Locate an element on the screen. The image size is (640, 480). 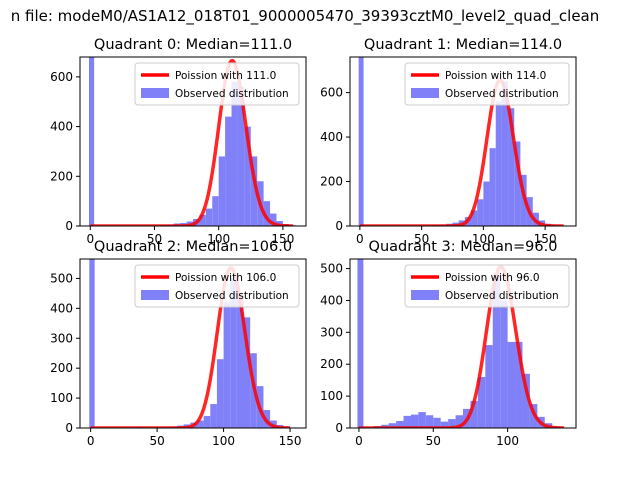
legend: Poission with 106.0 Observed distribution is located at coordinates (217, 286).